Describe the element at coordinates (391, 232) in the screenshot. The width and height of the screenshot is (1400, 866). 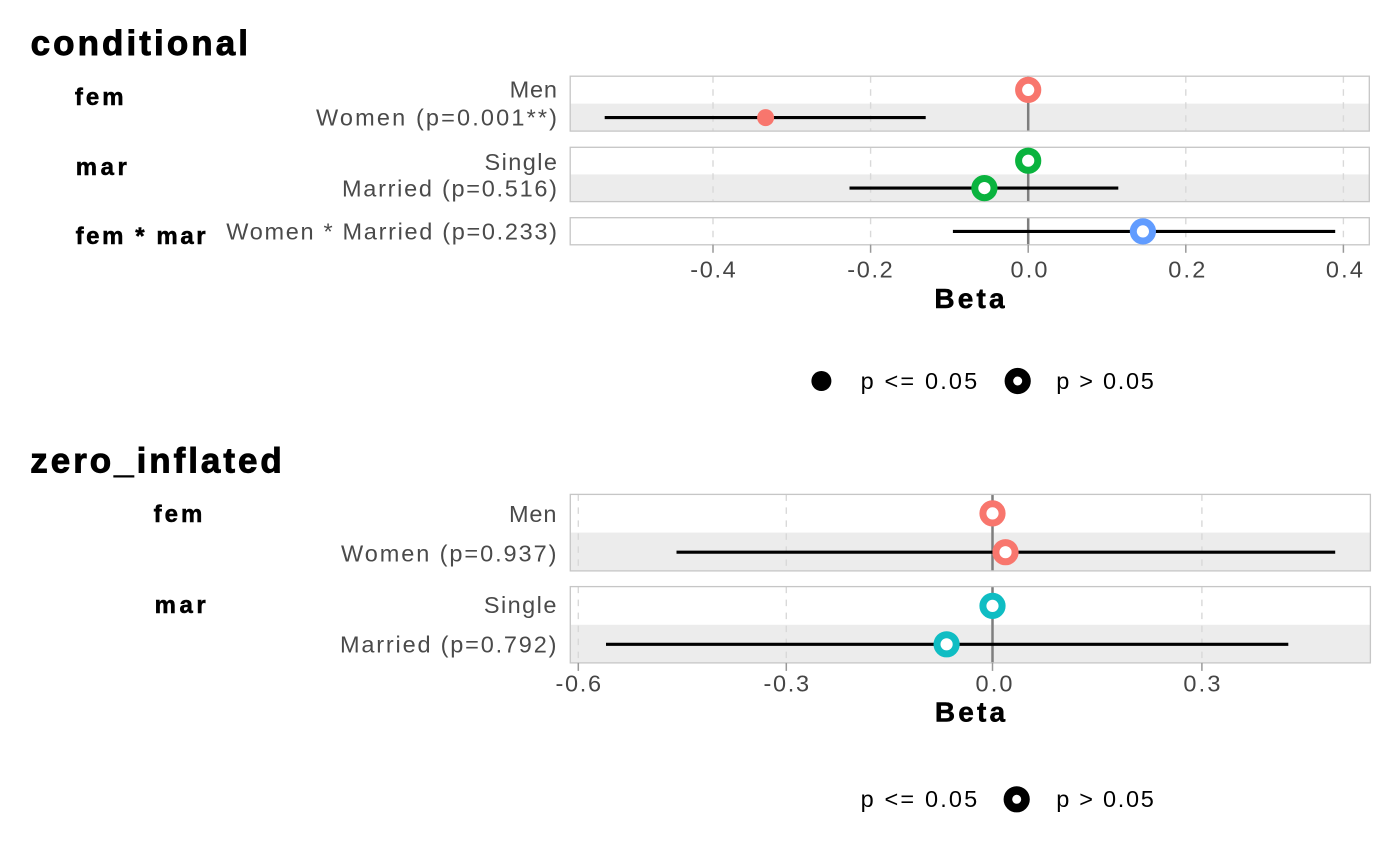
I see `svg-text: Women * Married (p=0.233)` at that location.